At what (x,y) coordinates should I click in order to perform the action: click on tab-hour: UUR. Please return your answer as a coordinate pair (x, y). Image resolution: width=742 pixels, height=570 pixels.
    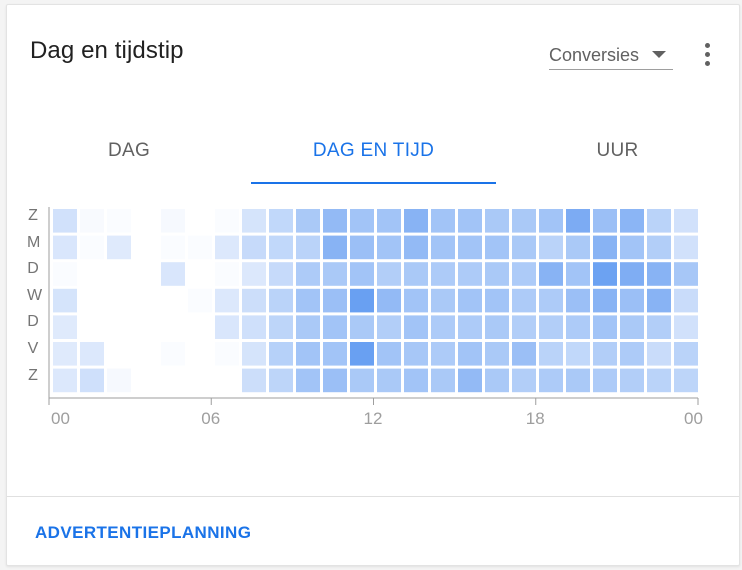
    Looking at the image, I should click on (617, 159).